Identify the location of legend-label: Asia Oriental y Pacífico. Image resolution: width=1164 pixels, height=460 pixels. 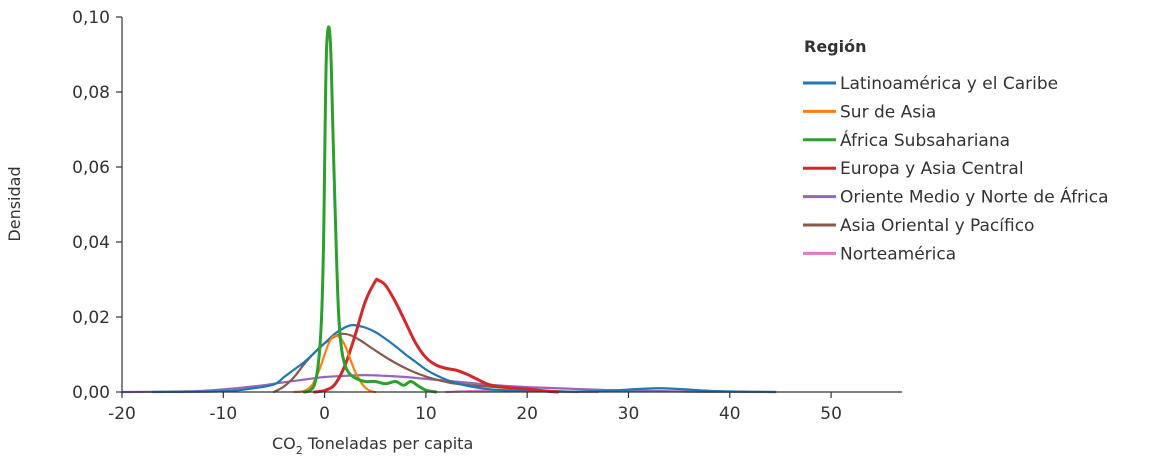
(937, 226).